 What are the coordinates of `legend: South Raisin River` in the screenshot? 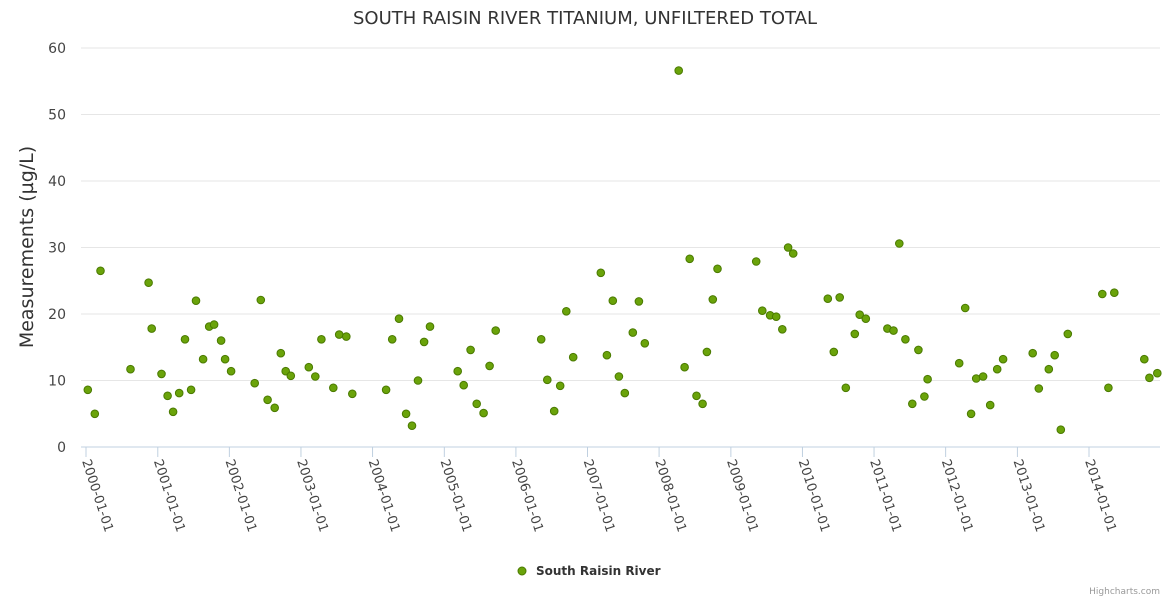 It's located at (589, 571).